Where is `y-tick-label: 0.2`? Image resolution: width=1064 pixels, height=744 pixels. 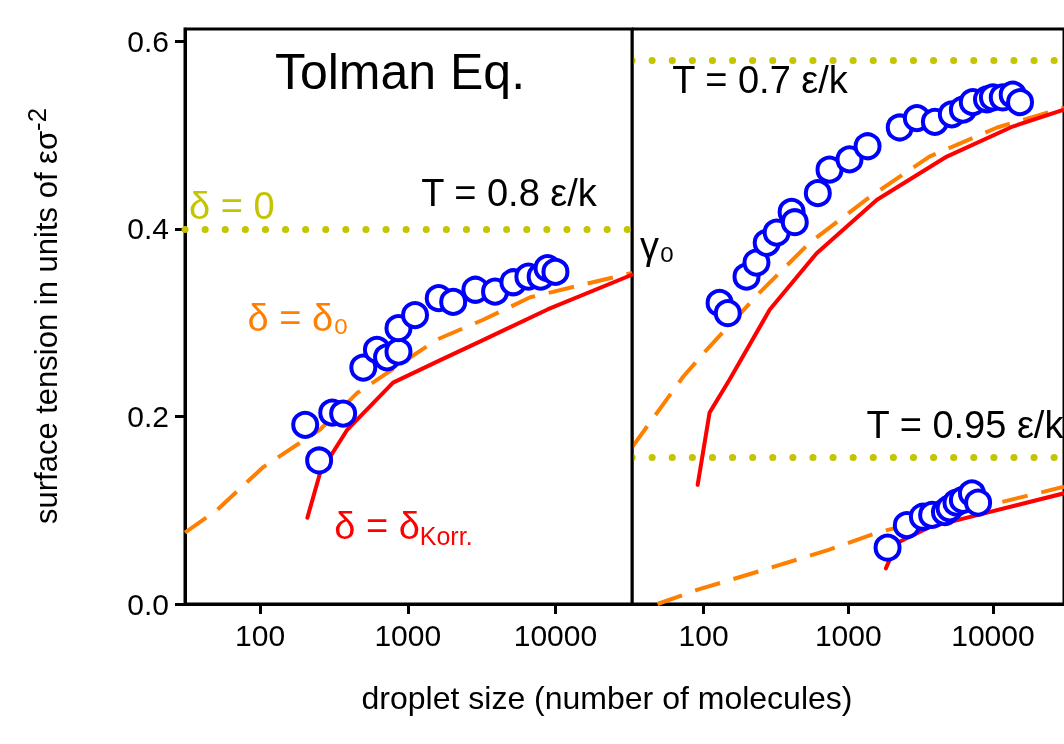
y-tick-label: 0.2 is located at coordinates (148, 416).